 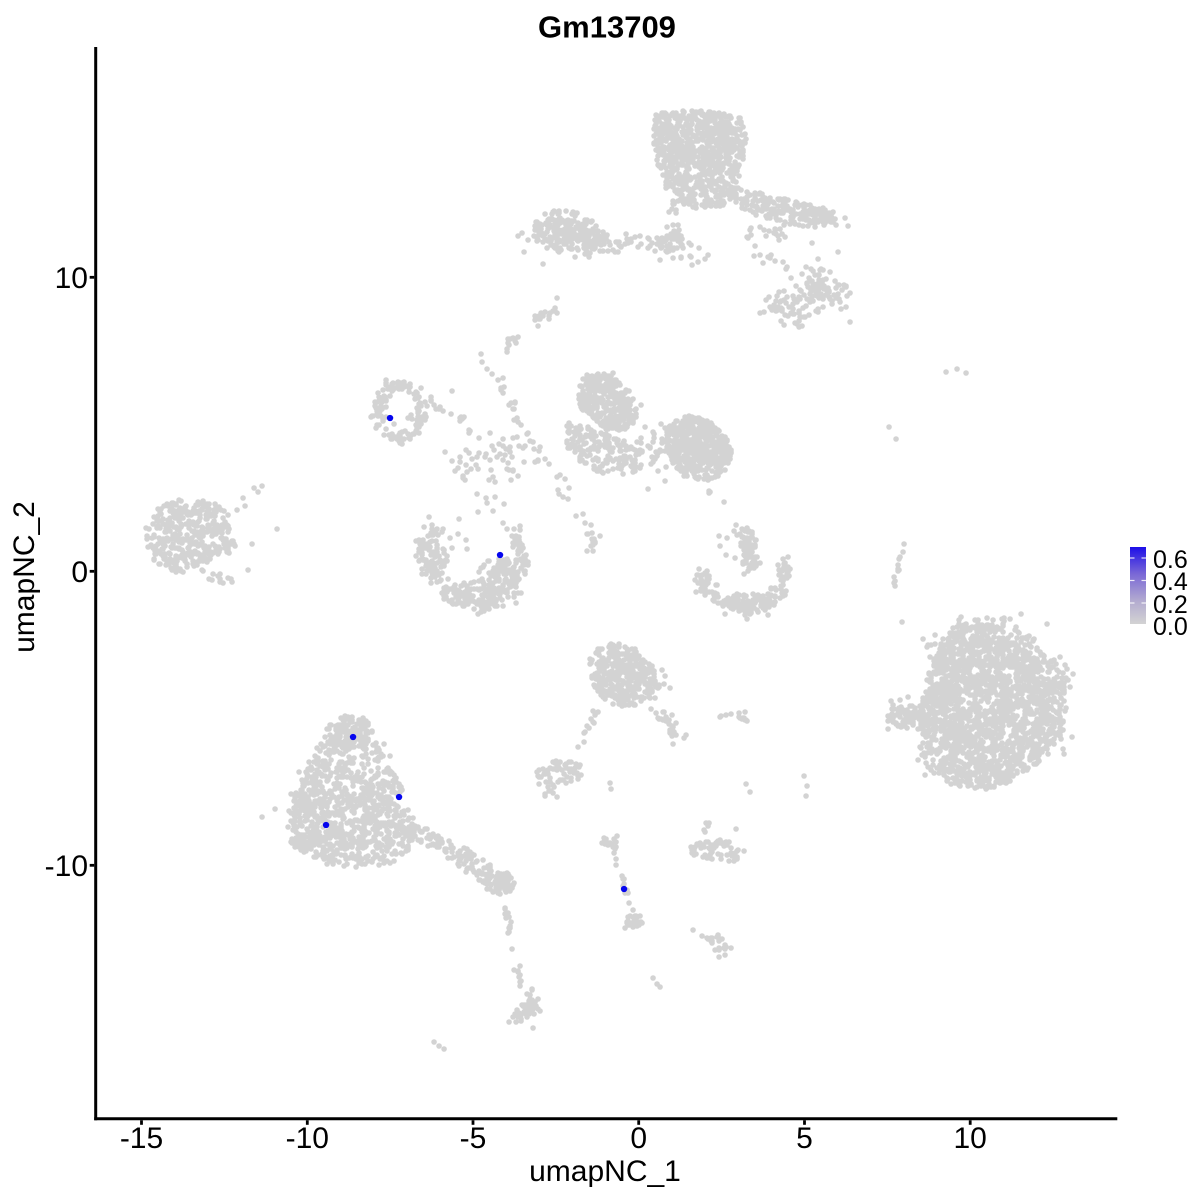 What do you see at coordinates (141, 1138) in the screenshot?
I see `svg-text: -15` at bounding box center [141, 1138].